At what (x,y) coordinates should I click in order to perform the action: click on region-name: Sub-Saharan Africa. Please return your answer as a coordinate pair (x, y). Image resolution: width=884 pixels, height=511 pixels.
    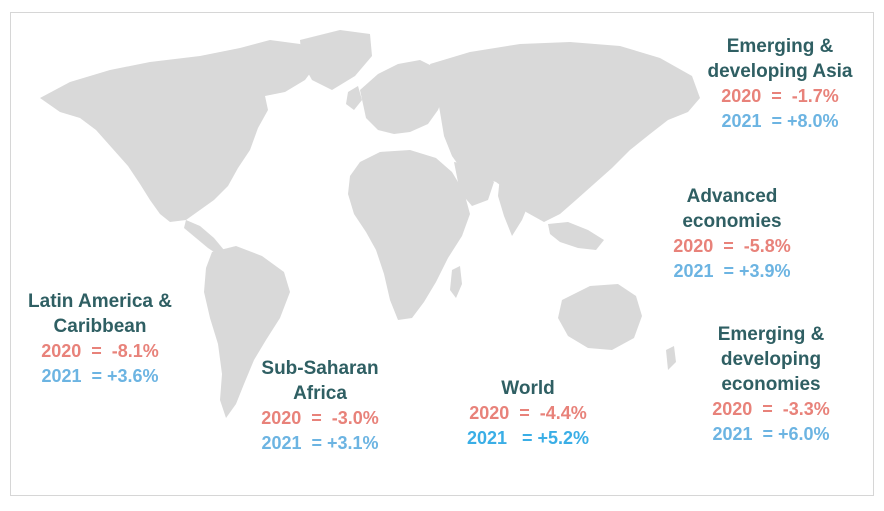
    Looking at the image, I should click on (320, 381).